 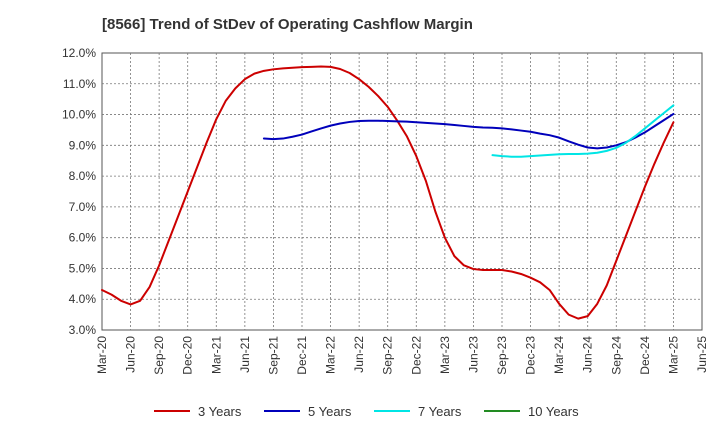 What do you see at coordinates (83, 330) in the screenshot?
I see `y-tick-label: 3.0%` at bounding box center [83, 330].